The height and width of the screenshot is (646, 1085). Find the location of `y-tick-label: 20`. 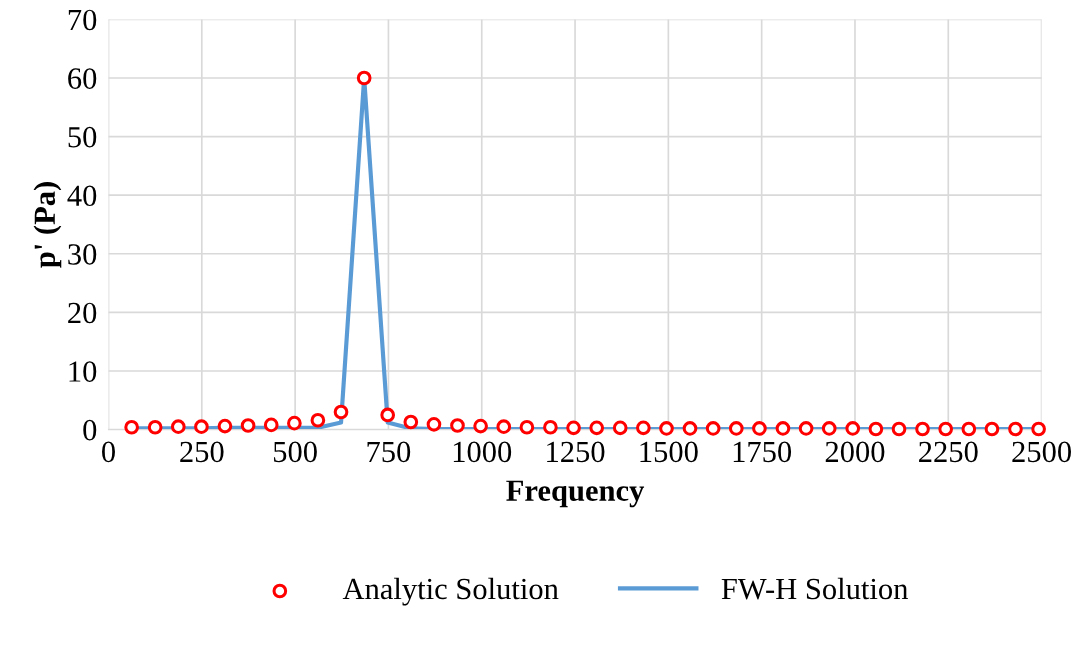

y-tick-label: 20 is located at coordinates (82, 313).